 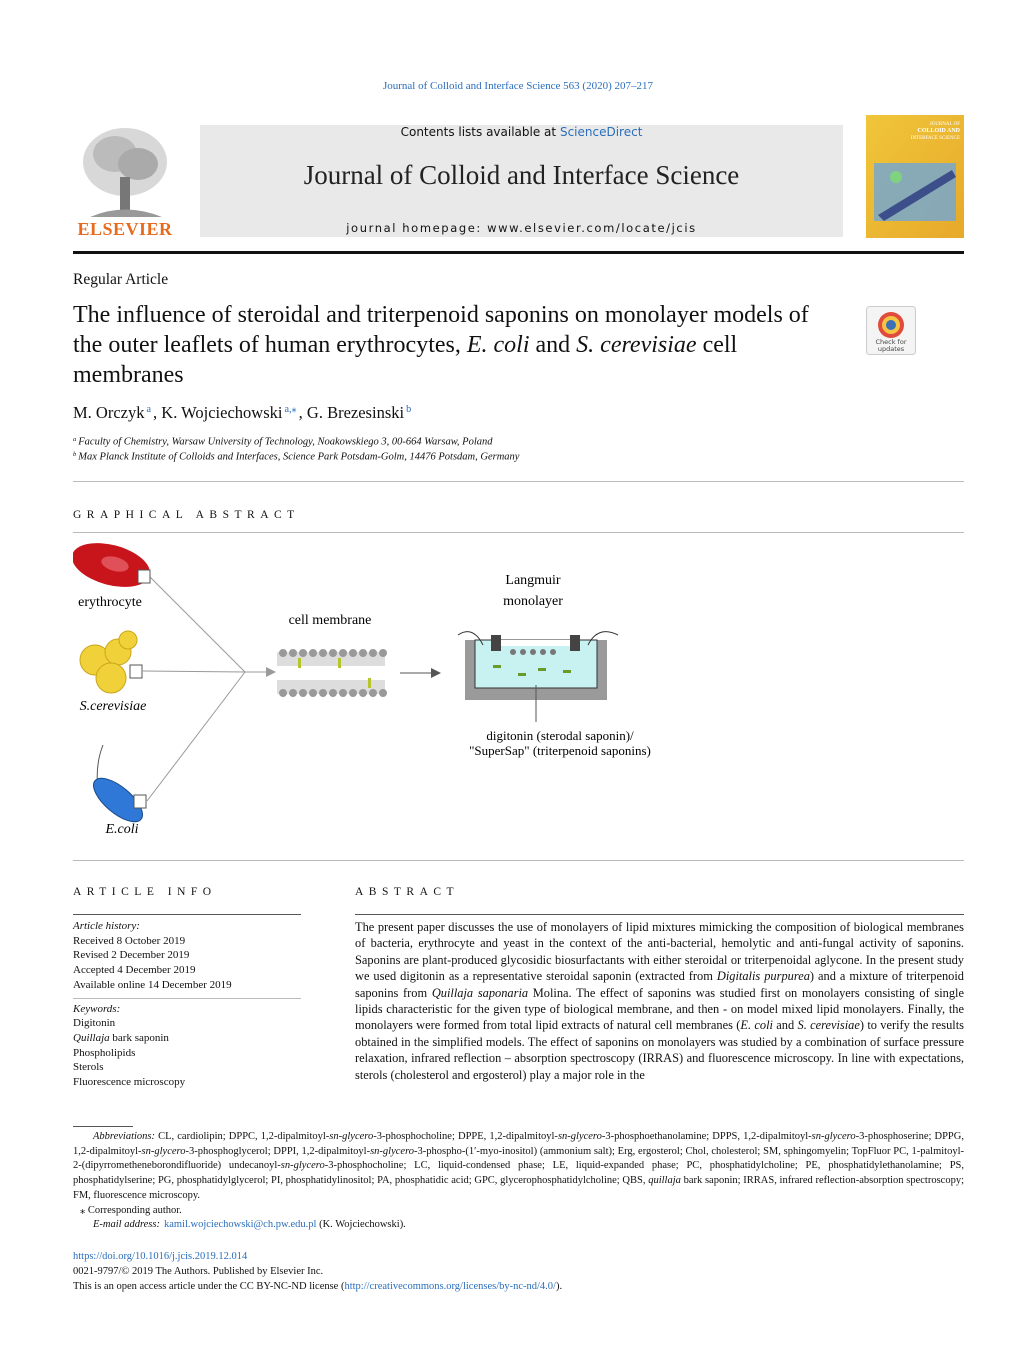 I want to click on text-run: Fluorescence microscopy, so click(x=129, y=1082).